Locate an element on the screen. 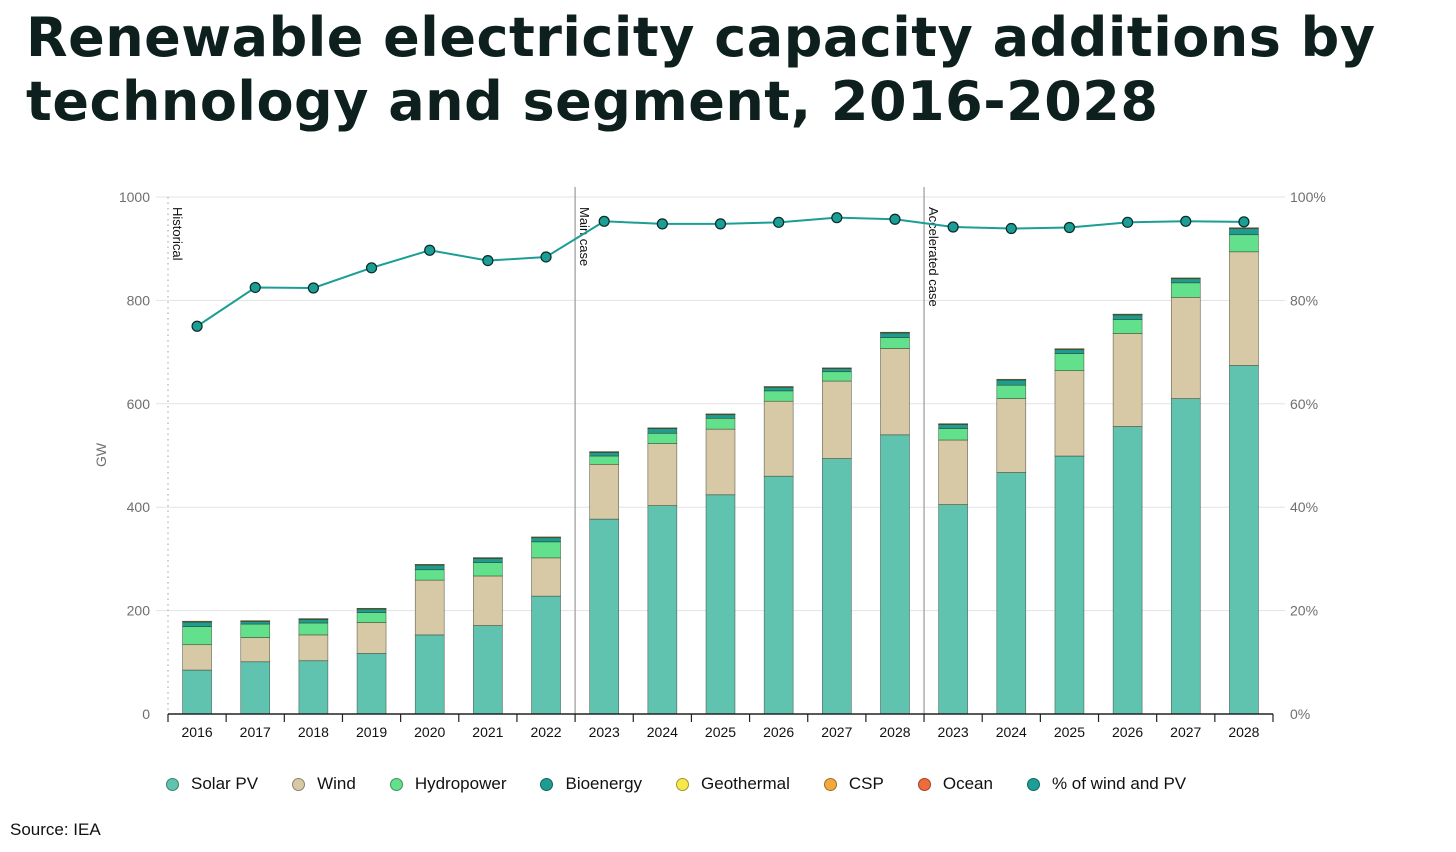 This screenshot has width=1456, height=852. legend-label: CSP is located at coordinates (866, 783).